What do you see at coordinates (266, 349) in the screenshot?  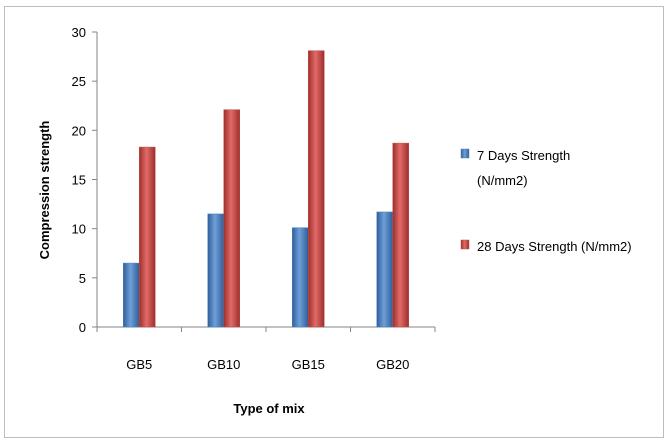 I see `x-axis: GB5 GB10 GB15 GB20` at bounding box center [266, 349].